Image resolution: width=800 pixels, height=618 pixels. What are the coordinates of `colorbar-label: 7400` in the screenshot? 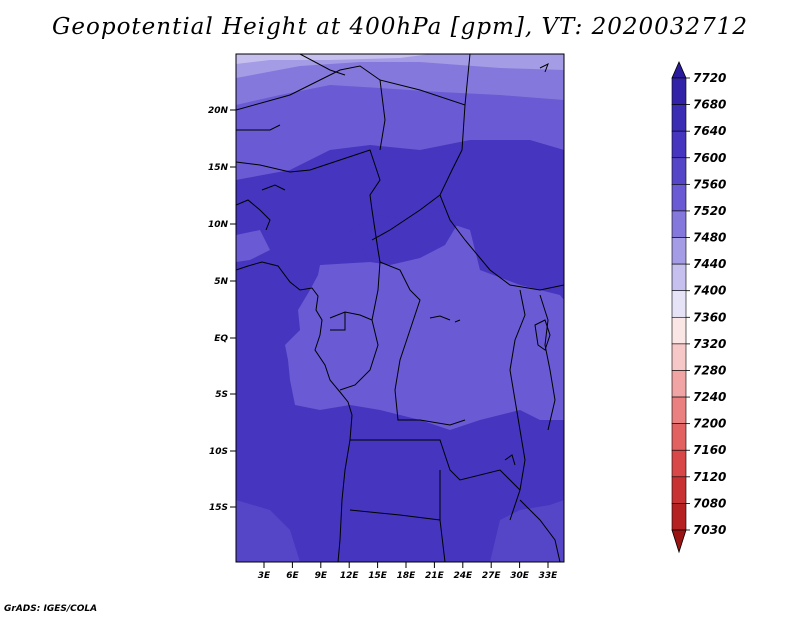 It's located at (709, 291).